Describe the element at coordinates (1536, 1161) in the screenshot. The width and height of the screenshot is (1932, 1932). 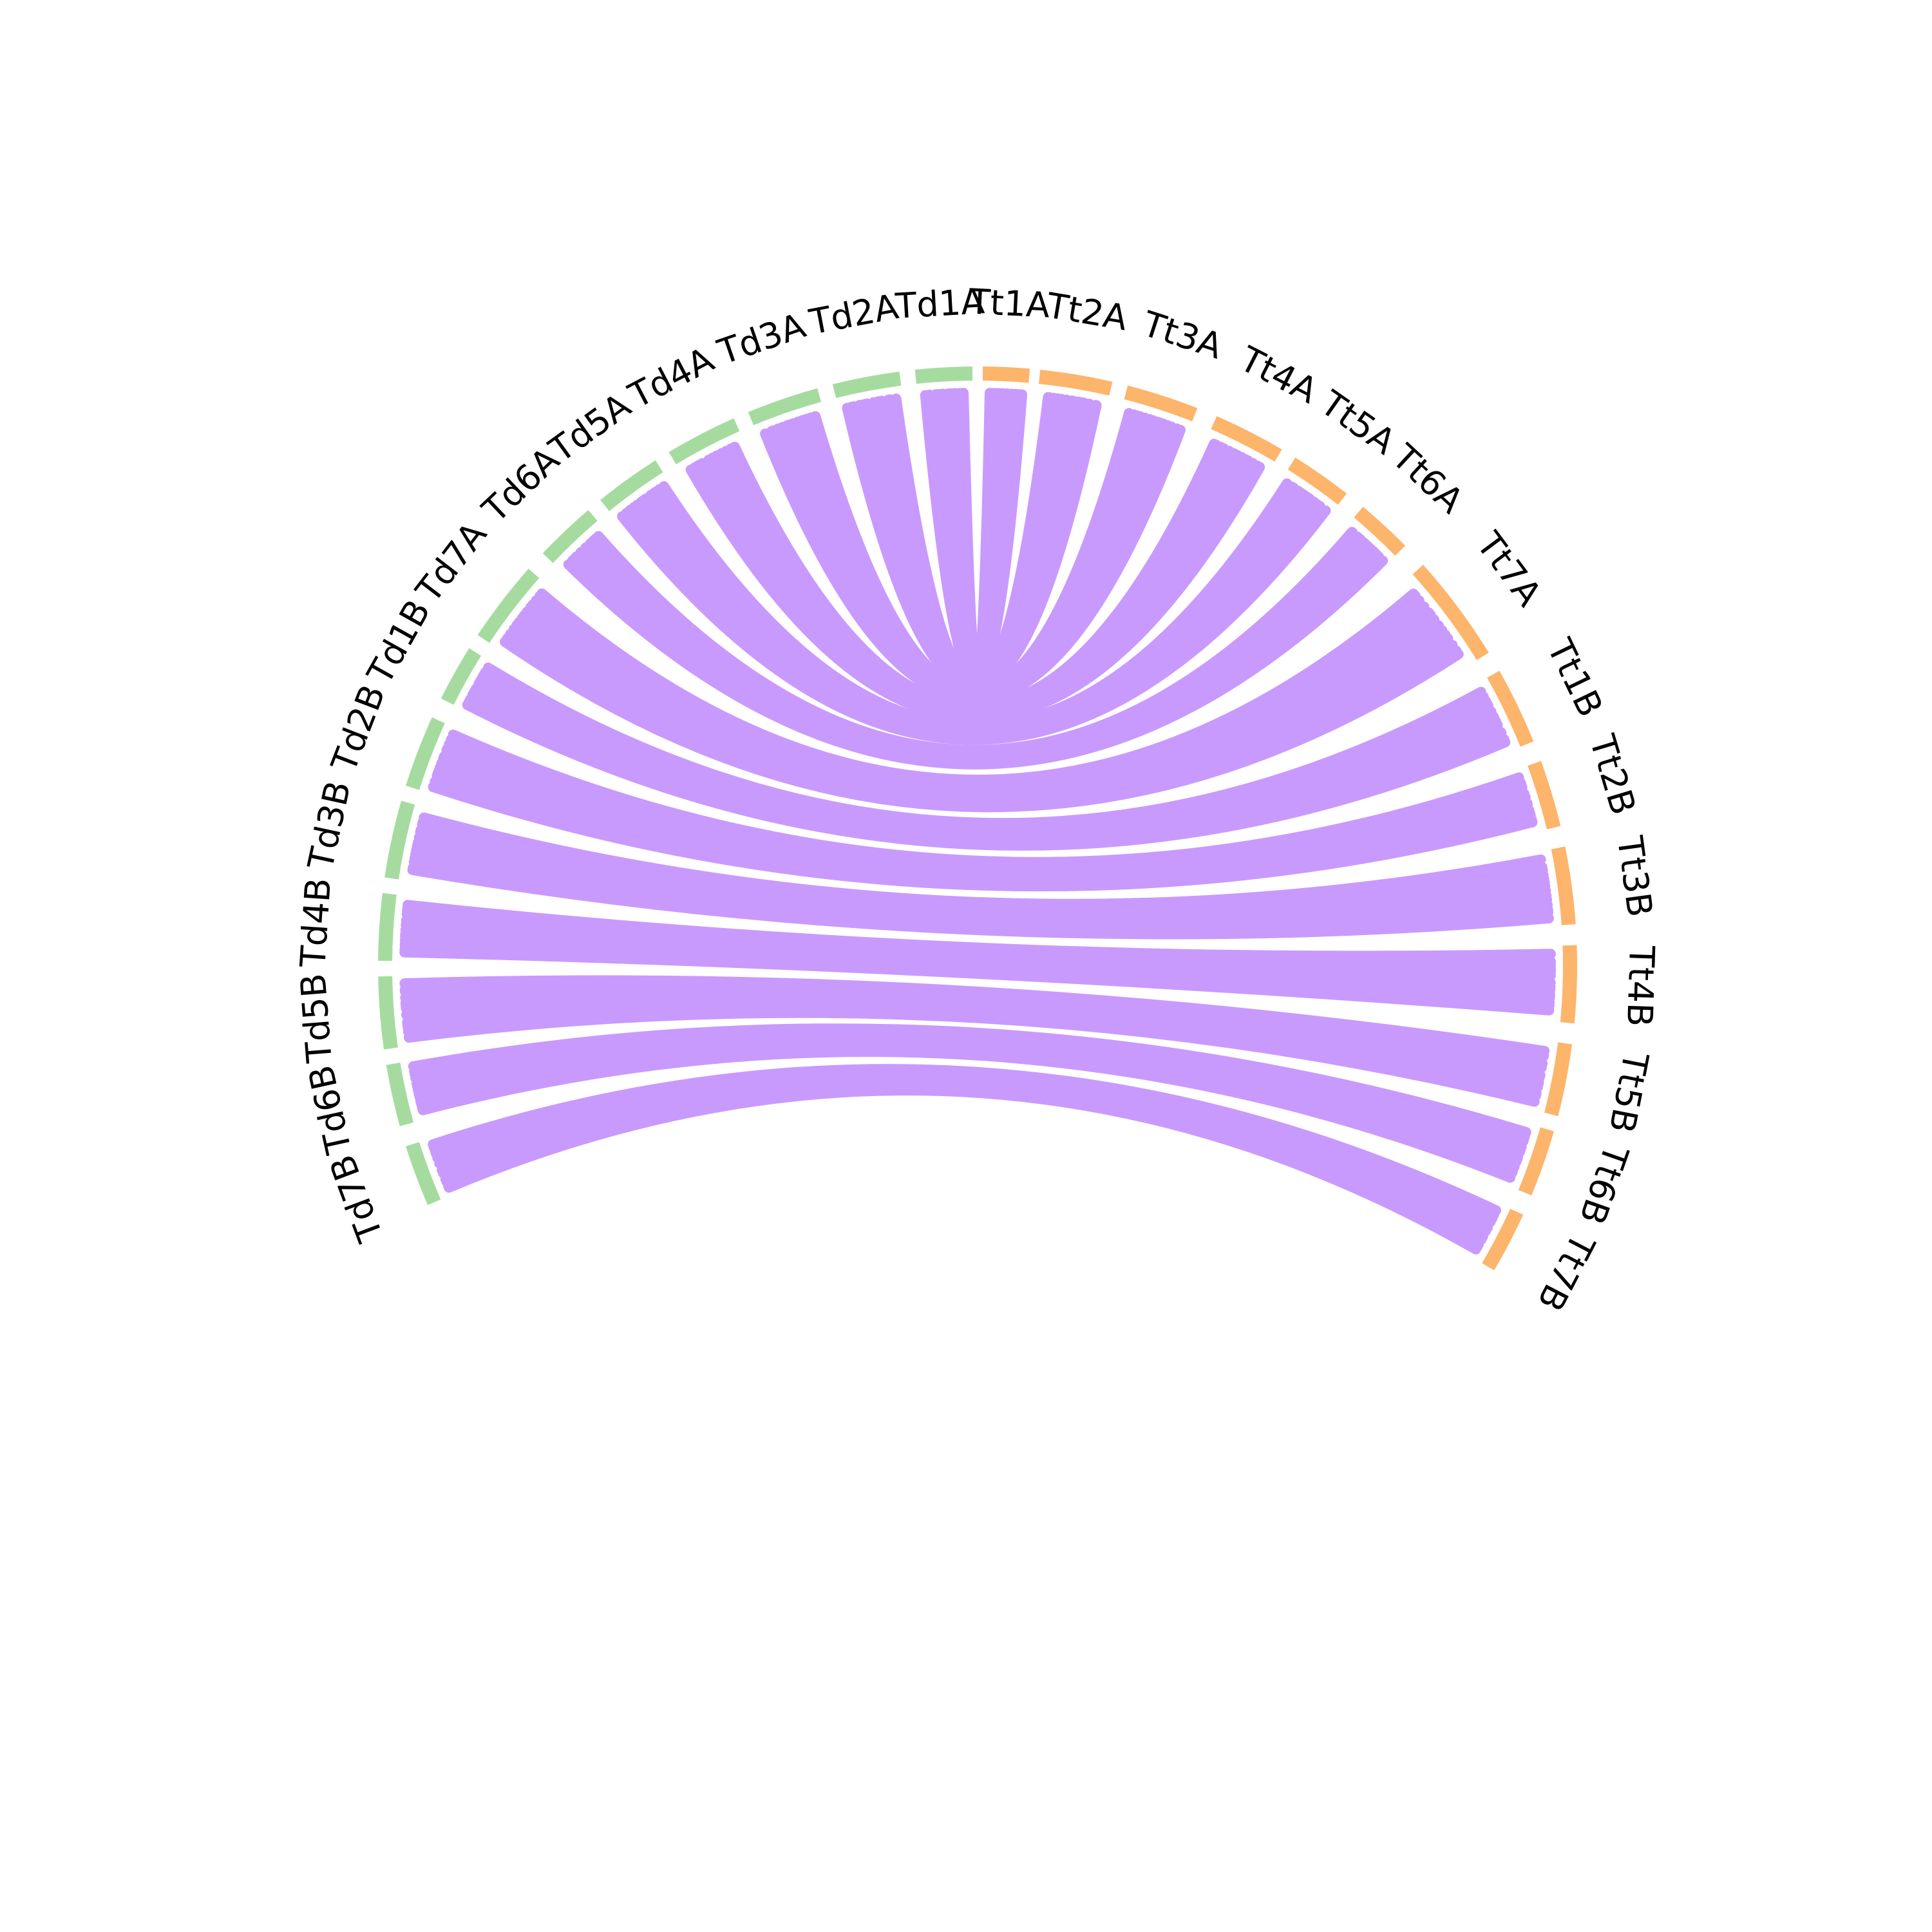
I see `segment-arc-tt6b` at that location.